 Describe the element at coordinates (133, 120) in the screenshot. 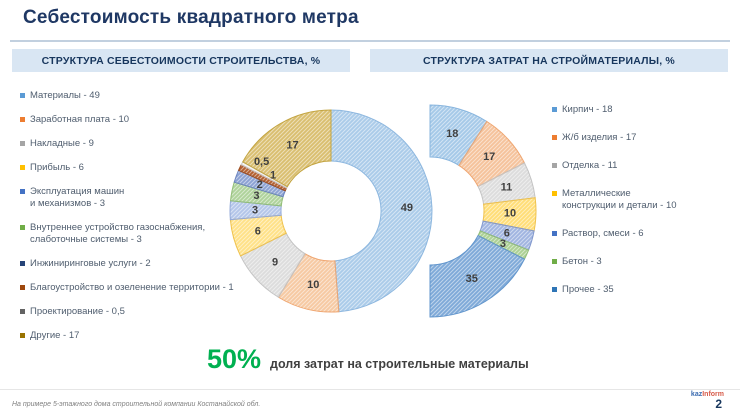

I see `legend-item: Заработная плата - 10` at that location.